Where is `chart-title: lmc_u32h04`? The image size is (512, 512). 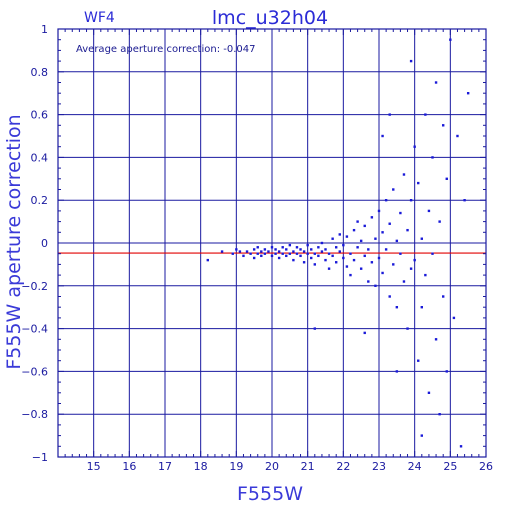 chart-title: lmc_u32h04 is located at coordinates (270, 18).